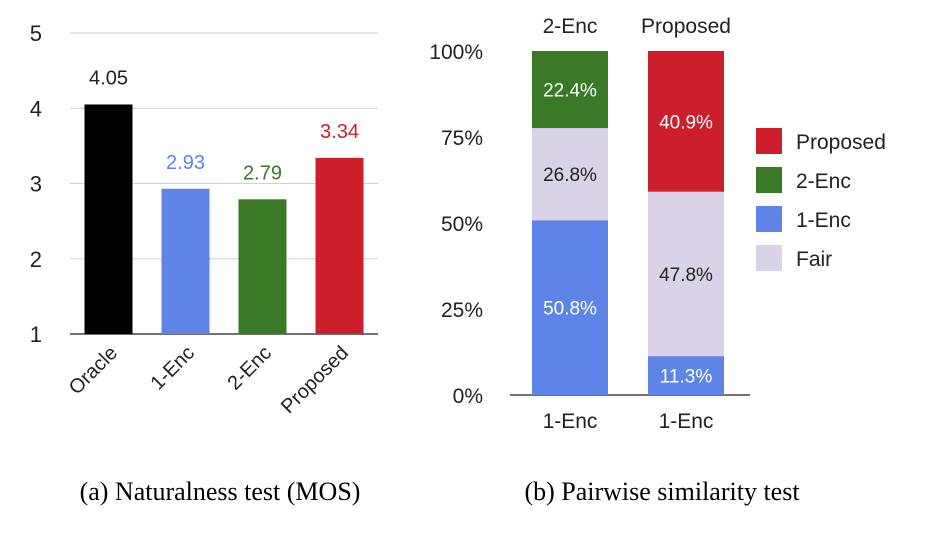 This screenshot has width=926, height=547. I want to click on a-value-label: 2.79, so click(262, 173).